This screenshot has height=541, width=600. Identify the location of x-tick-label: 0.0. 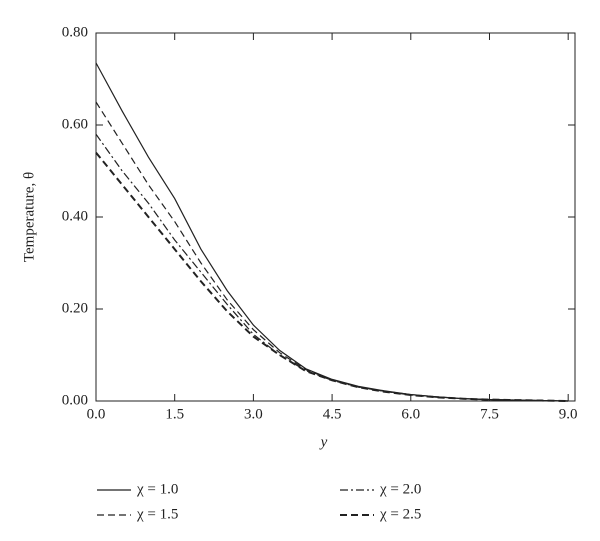
(96, 414).